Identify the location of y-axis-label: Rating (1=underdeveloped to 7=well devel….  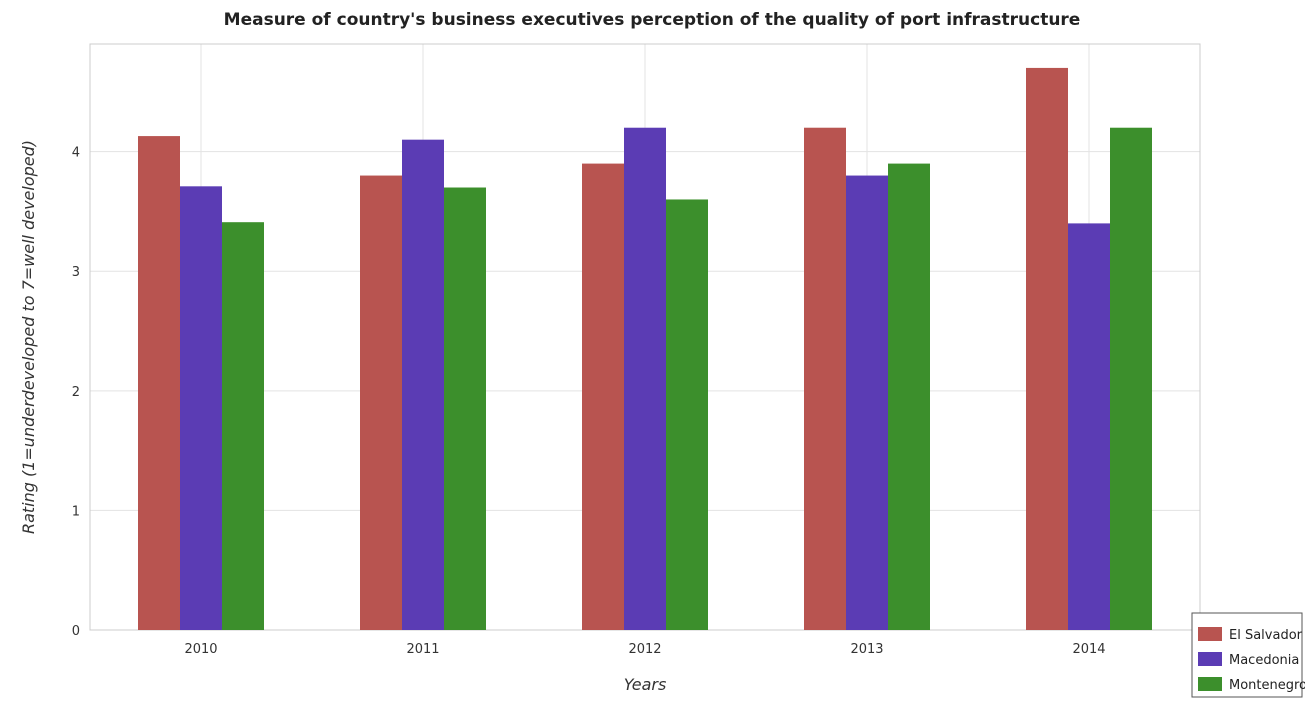
(28, 337).